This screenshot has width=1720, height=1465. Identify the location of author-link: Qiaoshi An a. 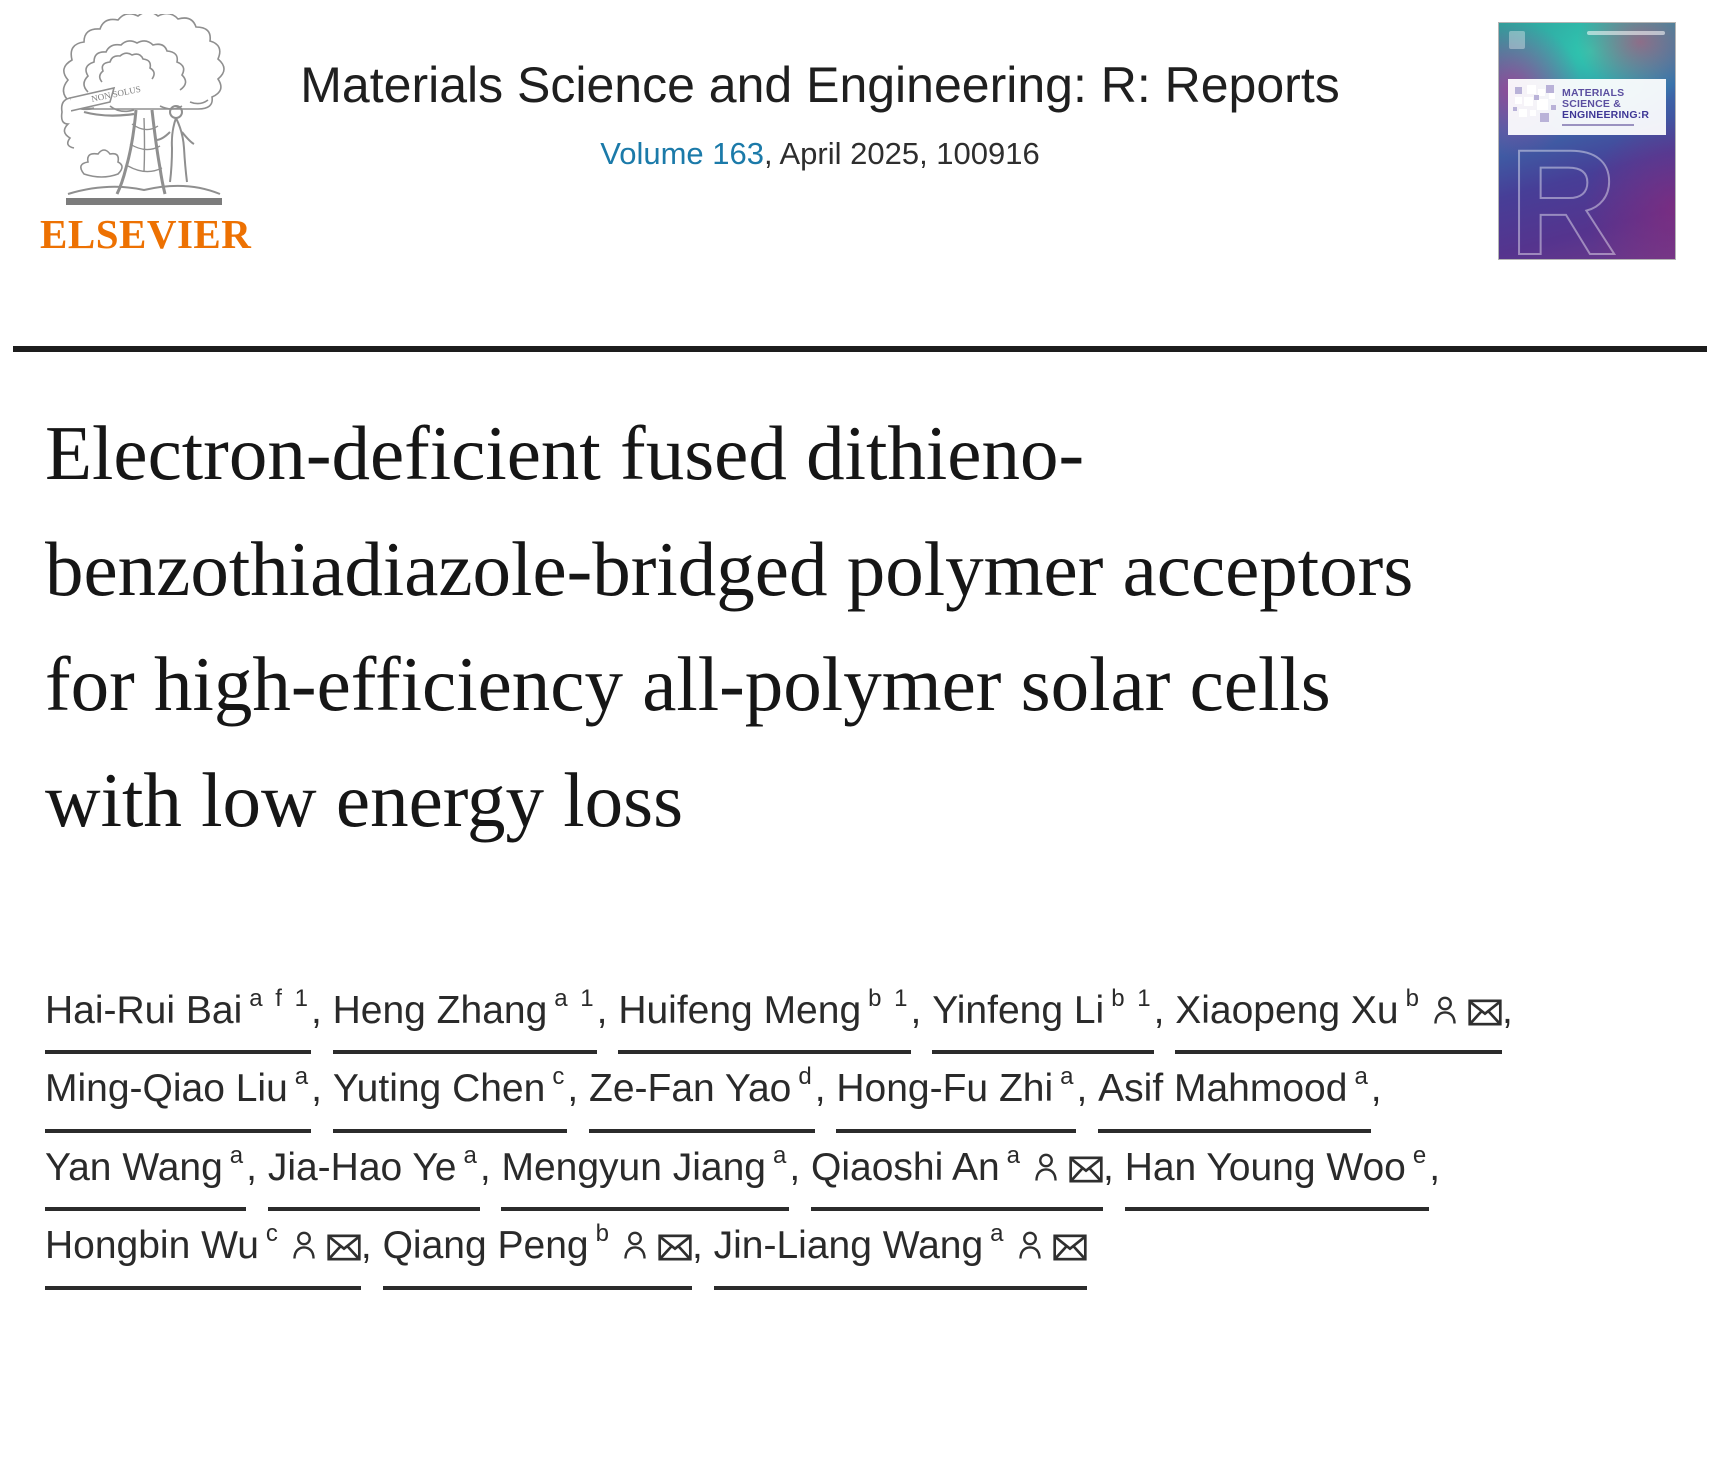
(957, 1172).